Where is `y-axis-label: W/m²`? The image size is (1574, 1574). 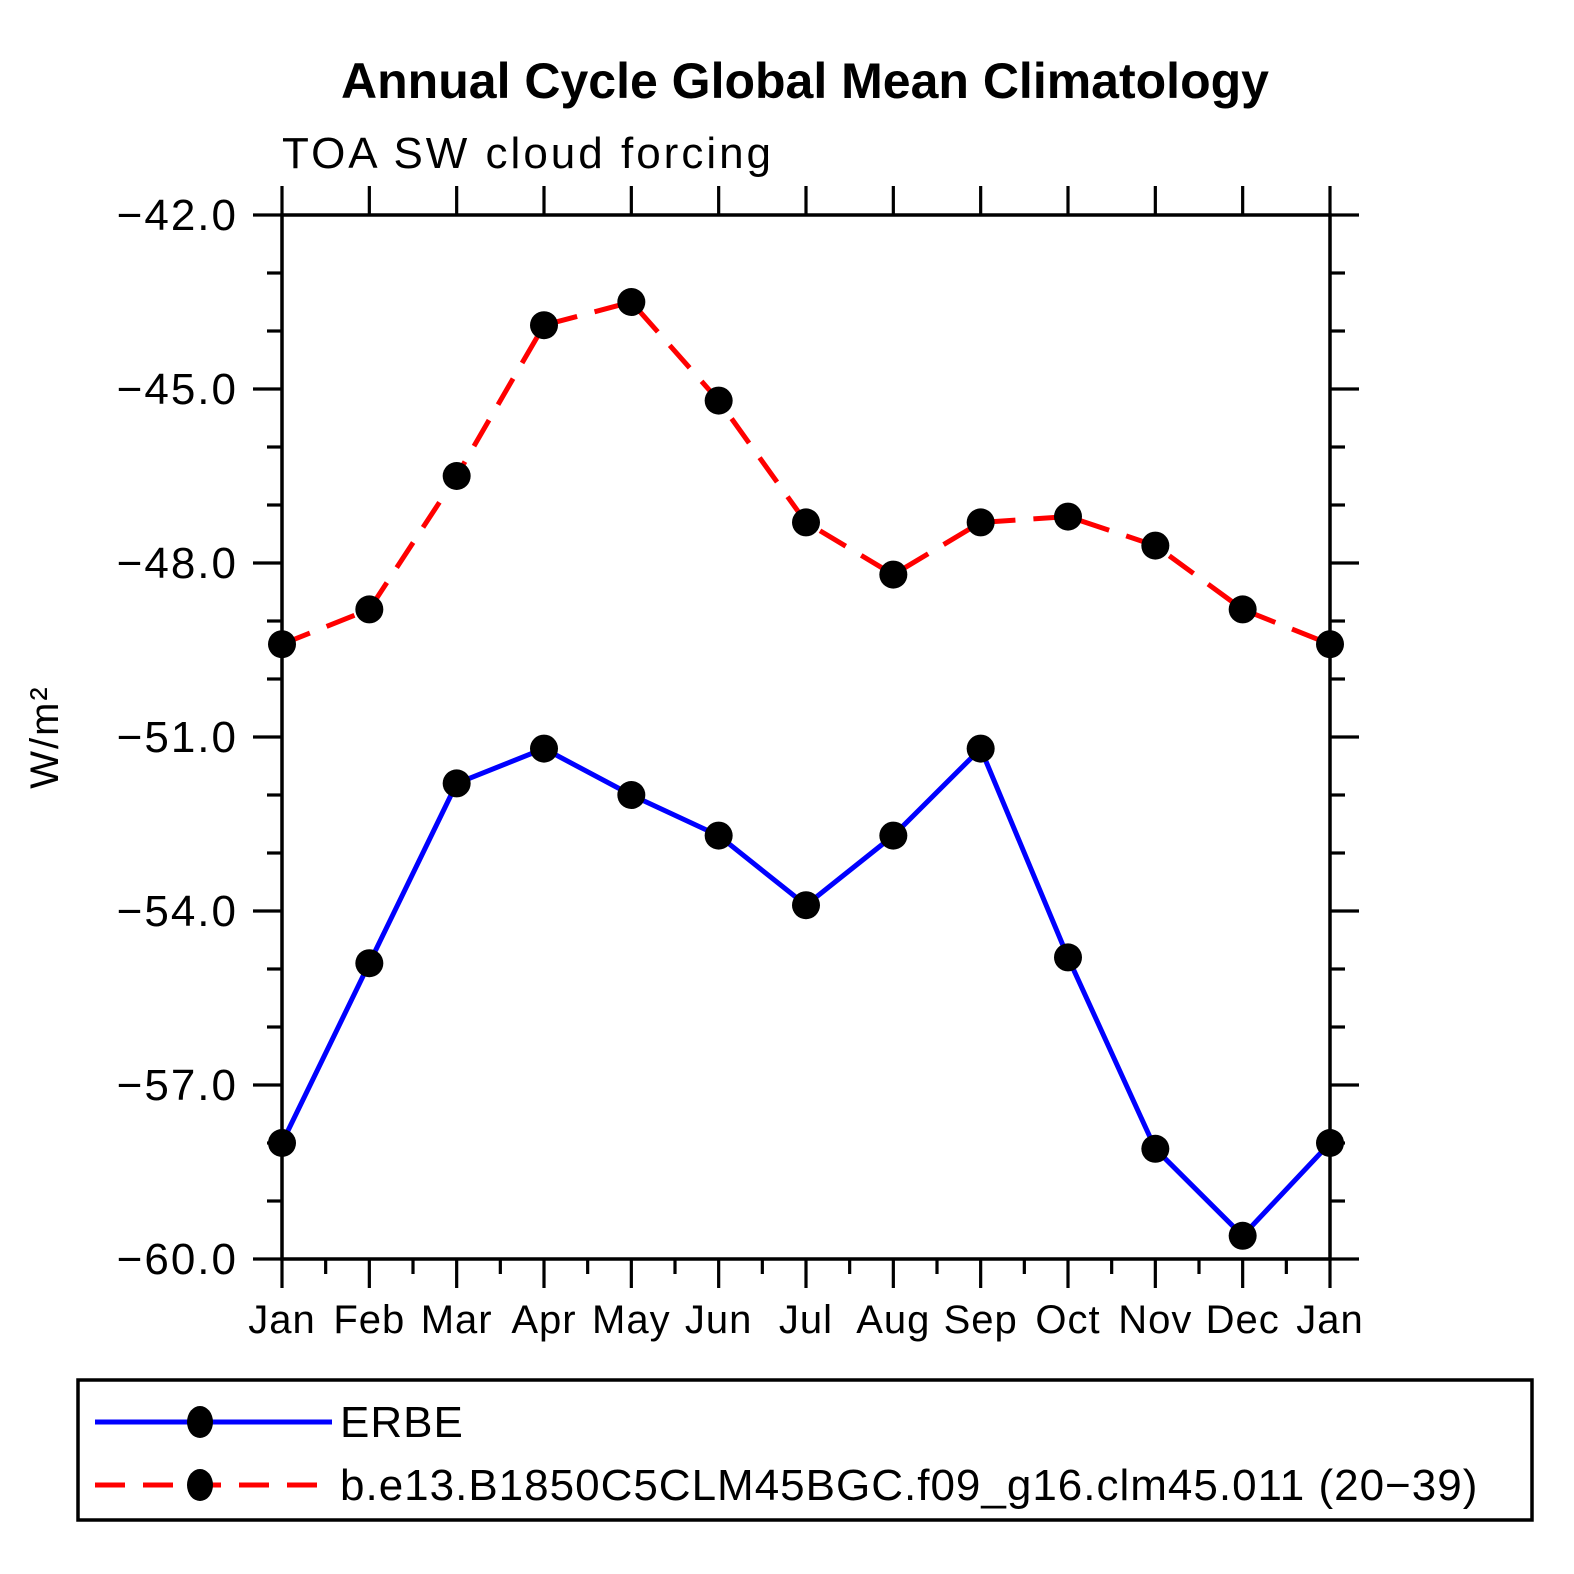
y-axis-label: W/m² is located at coordinates (45, 737).